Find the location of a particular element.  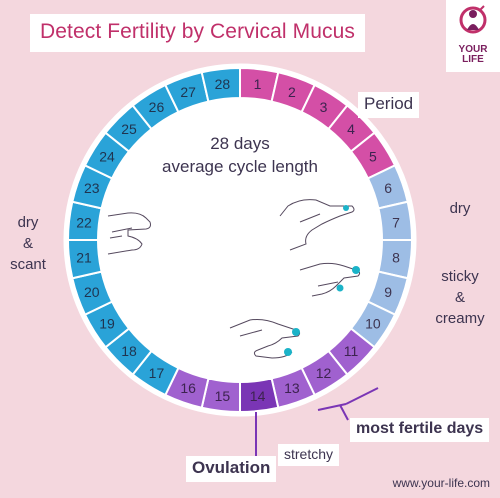

period-label-box: Period is located at coordinates (389, 105).